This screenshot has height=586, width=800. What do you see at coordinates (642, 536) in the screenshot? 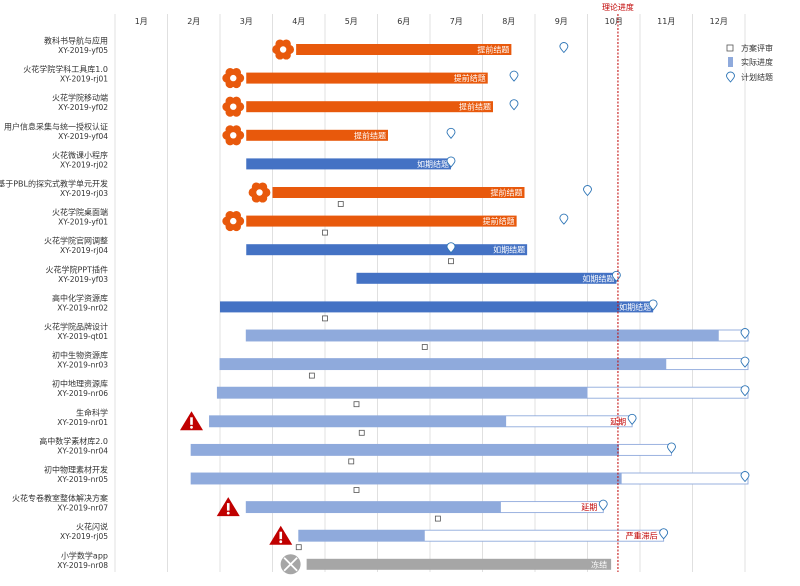
I see `bar-label: 严重滞后` at bounding box center [642, 536].